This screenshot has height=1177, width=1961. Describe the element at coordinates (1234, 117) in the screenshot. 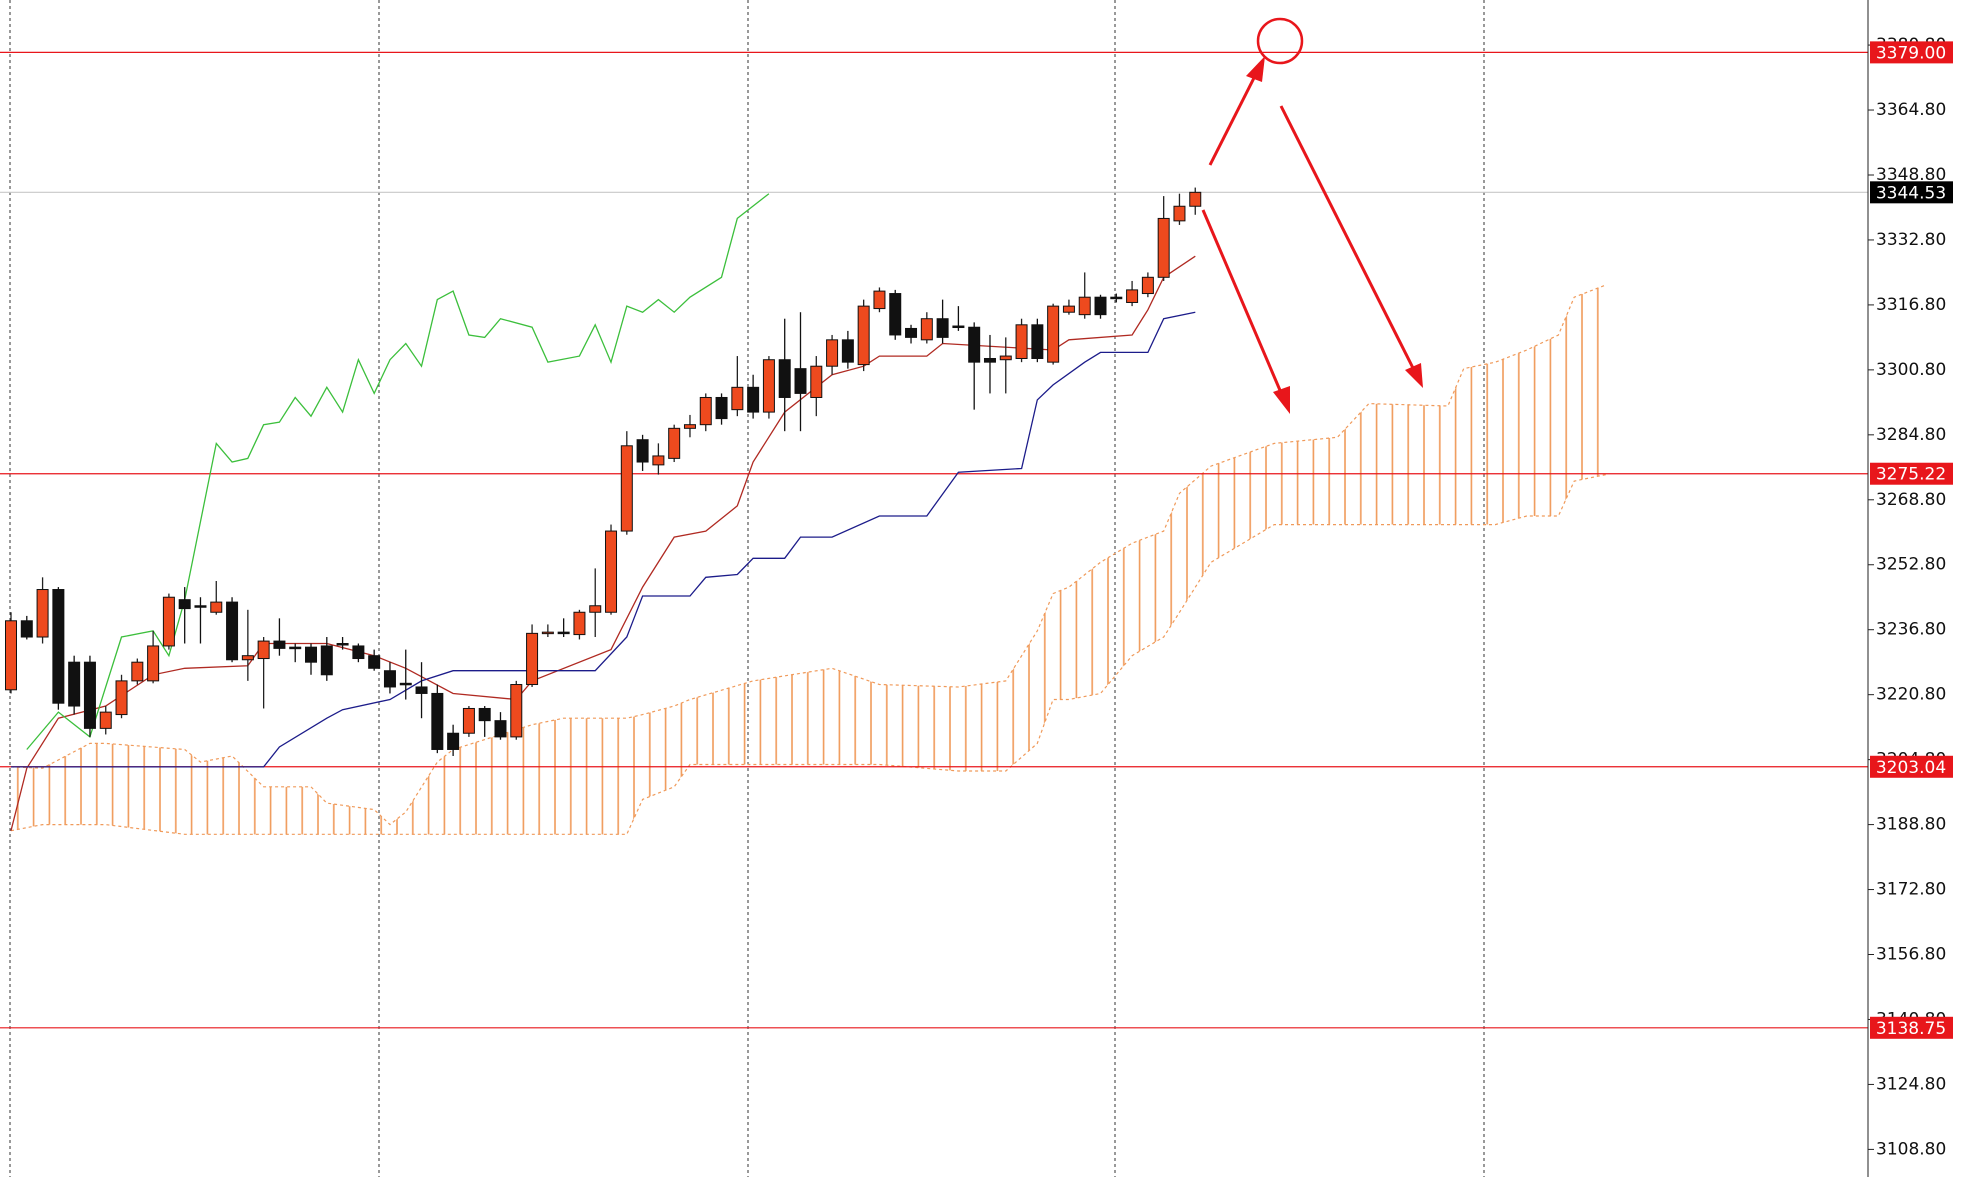

I see `arrow-up` at that location.